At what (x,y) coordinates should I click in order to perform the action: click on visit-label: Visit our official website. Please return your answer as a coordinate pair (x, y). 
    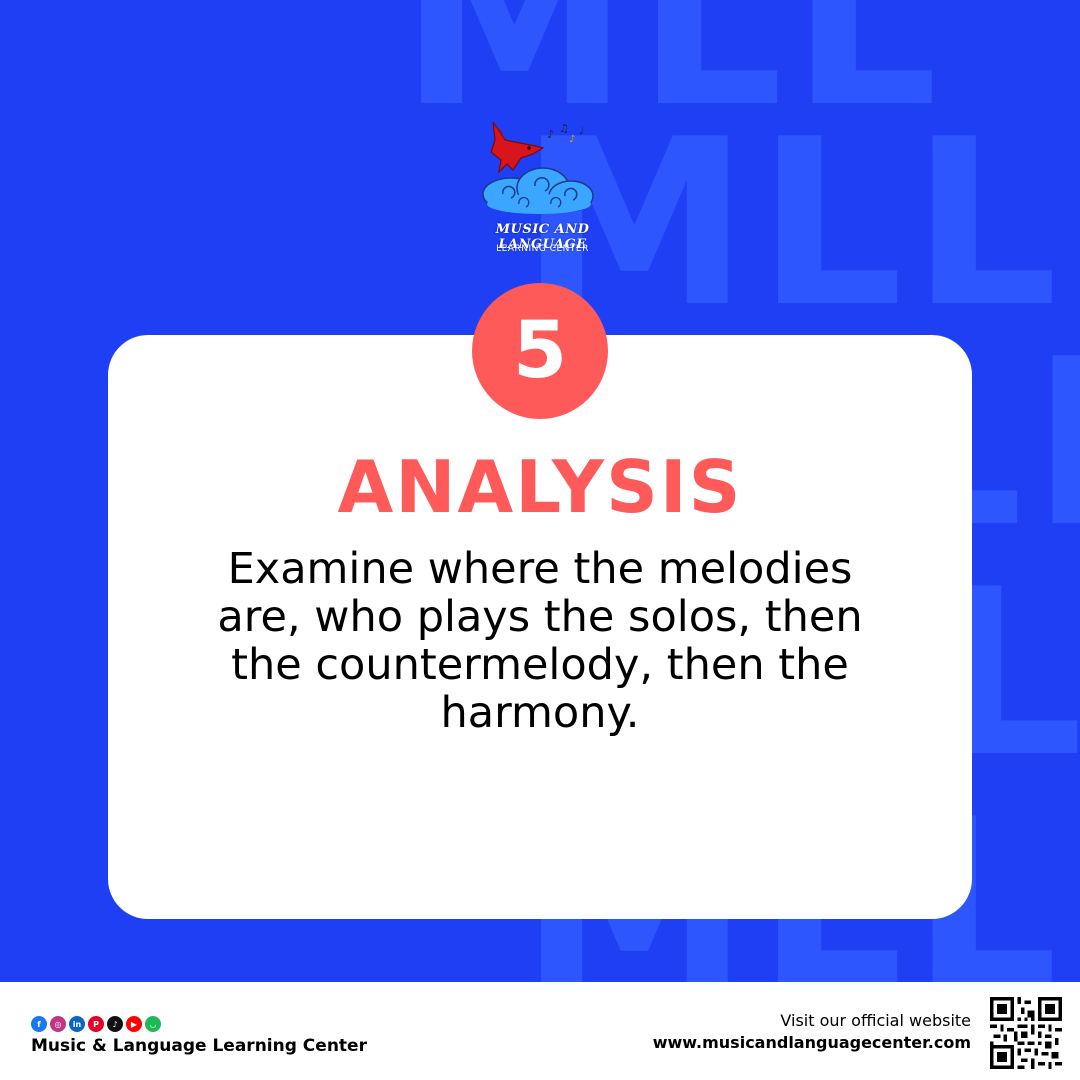
    Looking at the image, I should click on (875, 1020).